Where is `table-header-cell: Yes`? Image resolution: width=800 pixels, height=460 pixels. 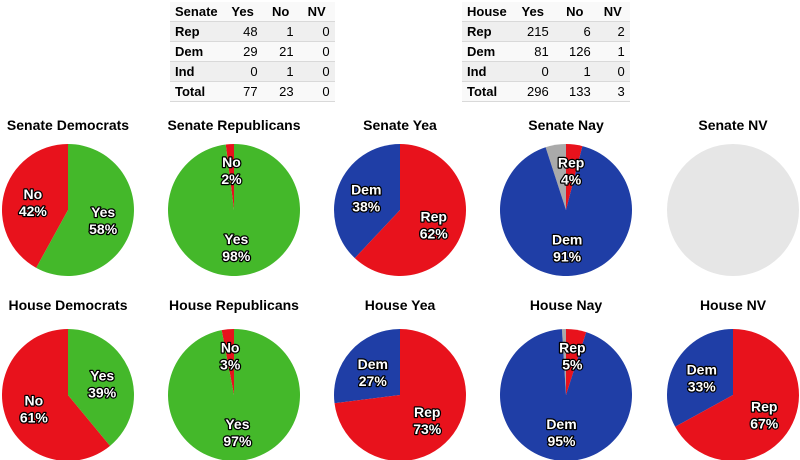 table-header-cell: Yes is located at coordinates (532, 12).